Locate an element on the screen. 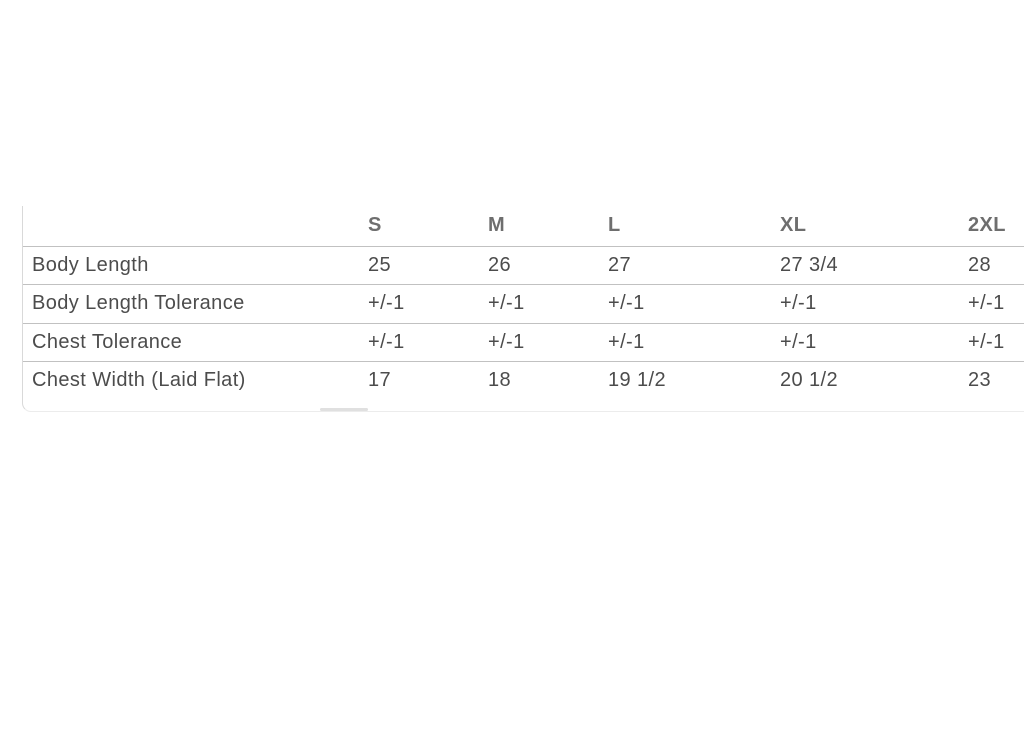 The width and height of the screenshot is (1024, 731). table-row: Chest Tolerance +/-1 +/-1 +/-1 +/-1 +/-1 is located at coordinates (523, 341).